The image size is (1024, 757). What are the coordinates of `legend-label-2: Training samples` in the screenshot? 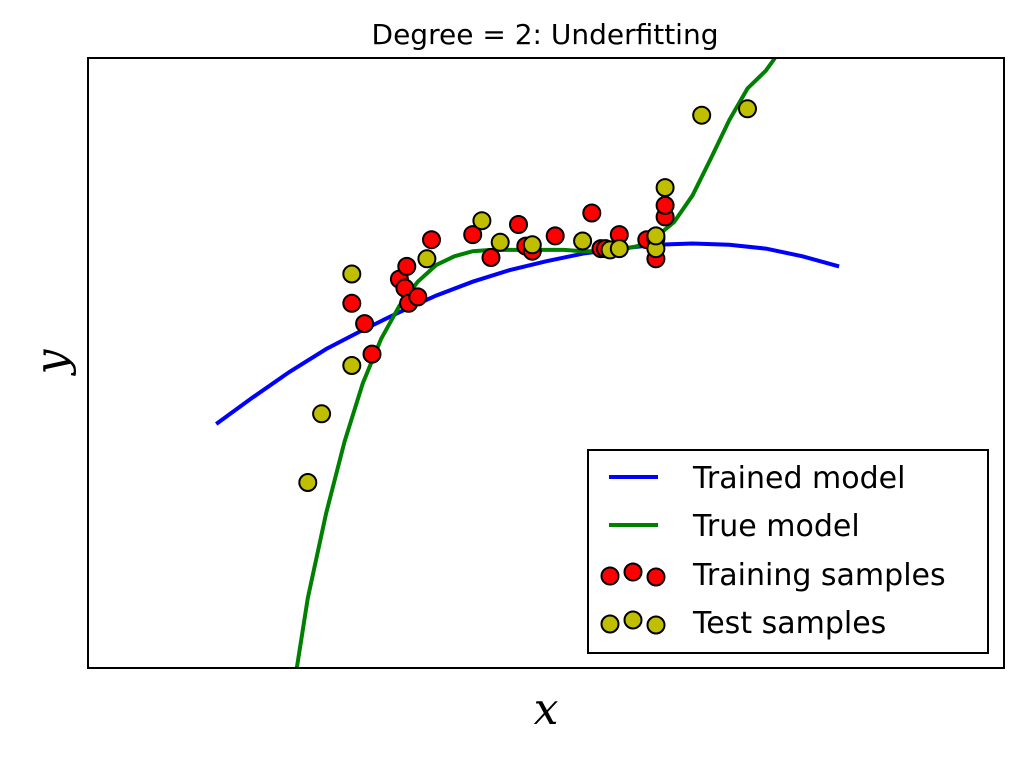 It's located at (819, 575).